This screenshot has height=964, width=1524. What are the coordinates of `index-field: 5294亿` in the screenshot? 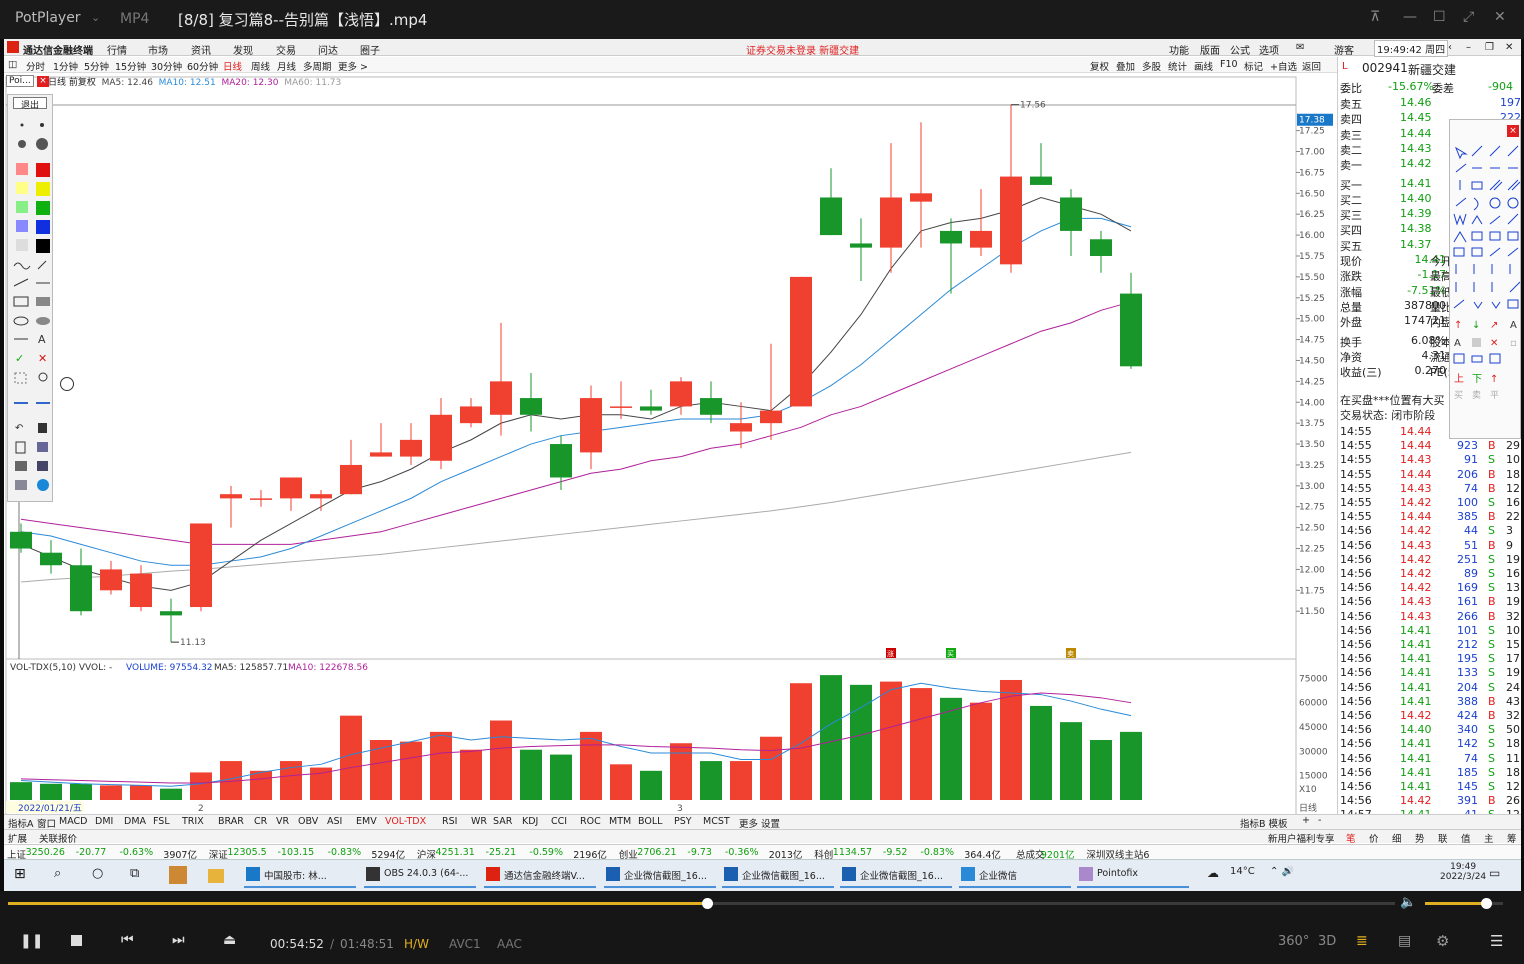 It's located at (388, 855).